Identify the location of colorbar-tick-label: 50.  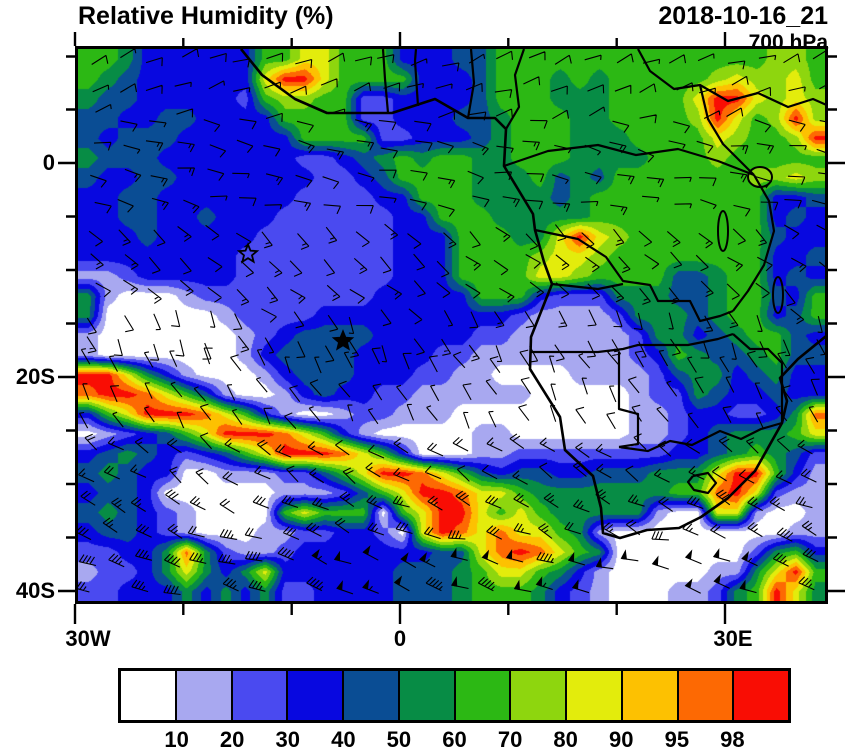
(399, 738).